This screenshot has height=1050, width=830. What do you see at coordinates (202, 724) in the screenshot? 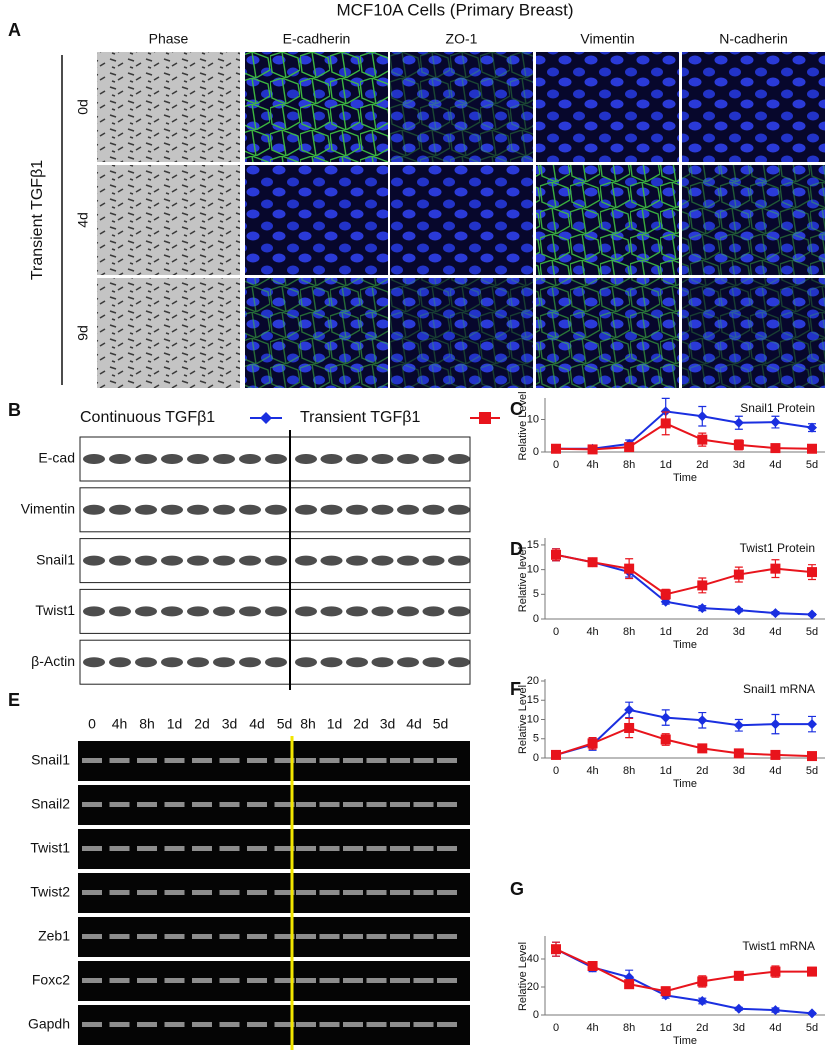
I see `lane-label: 2d` at bounding box center [202, 724].